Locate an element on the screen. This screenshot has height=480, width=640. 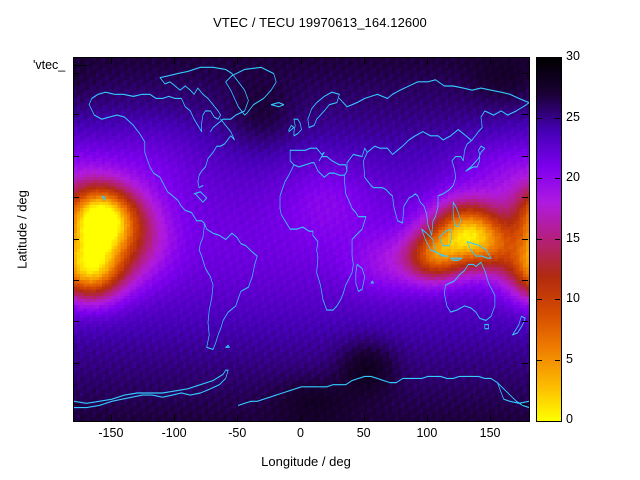
colorbar is located at coordinates (549, 239).